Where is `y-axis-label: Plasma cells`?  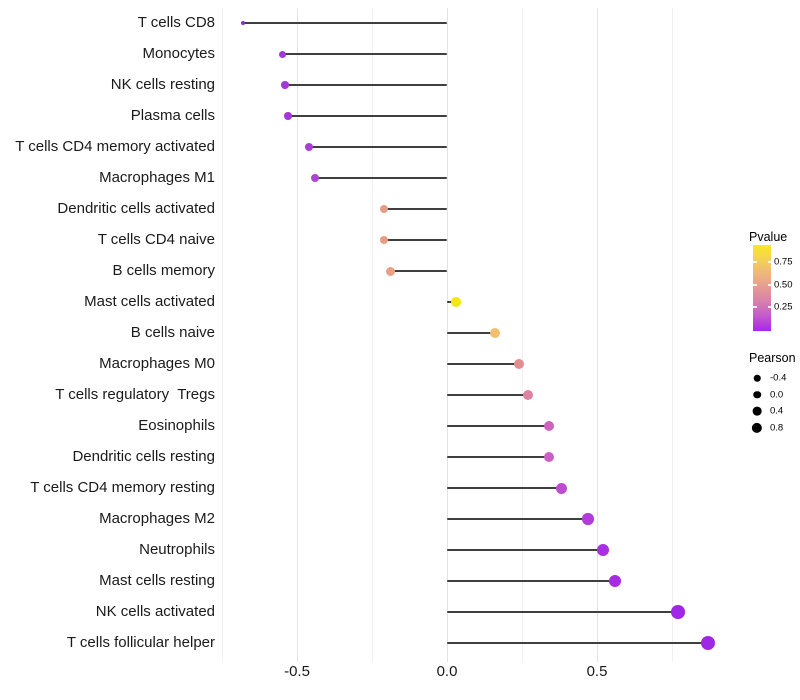
y-axis-label: Plasma cells is located at coordinates (172, 115).